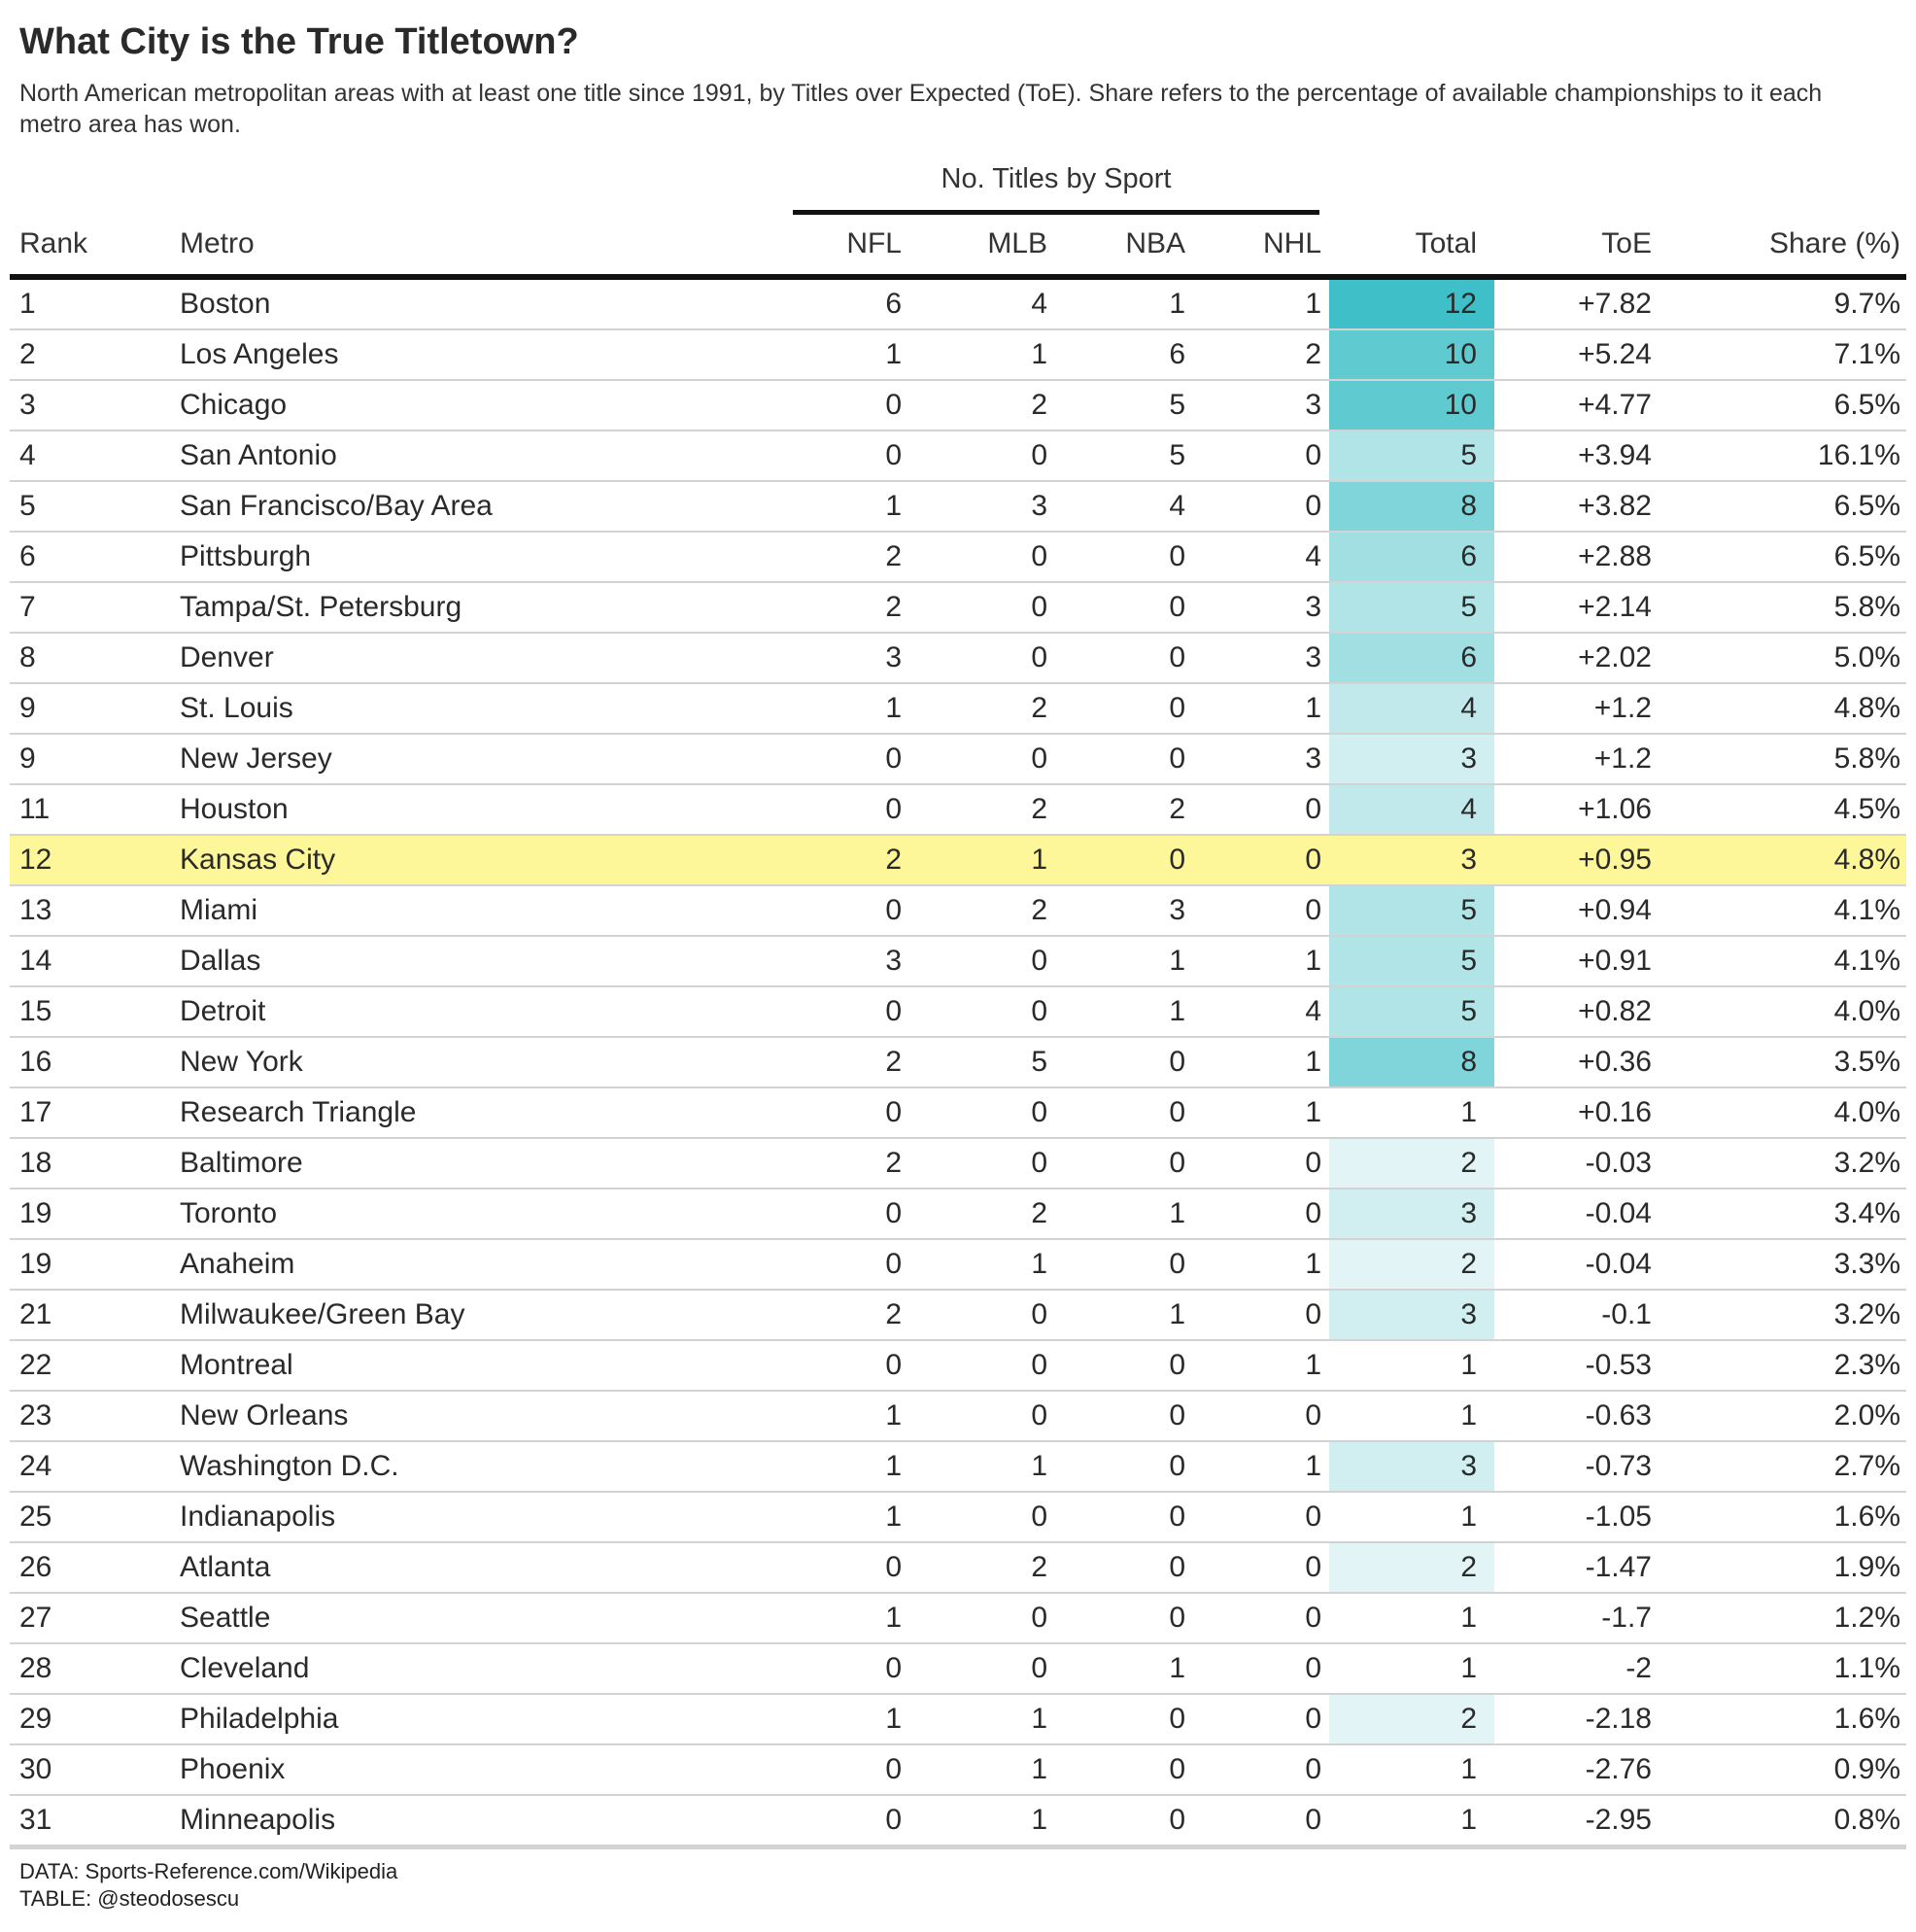  Describe the element at coordinates (1615, 809) in the screenshot. I see `cell-toe: +1.06` at that location.